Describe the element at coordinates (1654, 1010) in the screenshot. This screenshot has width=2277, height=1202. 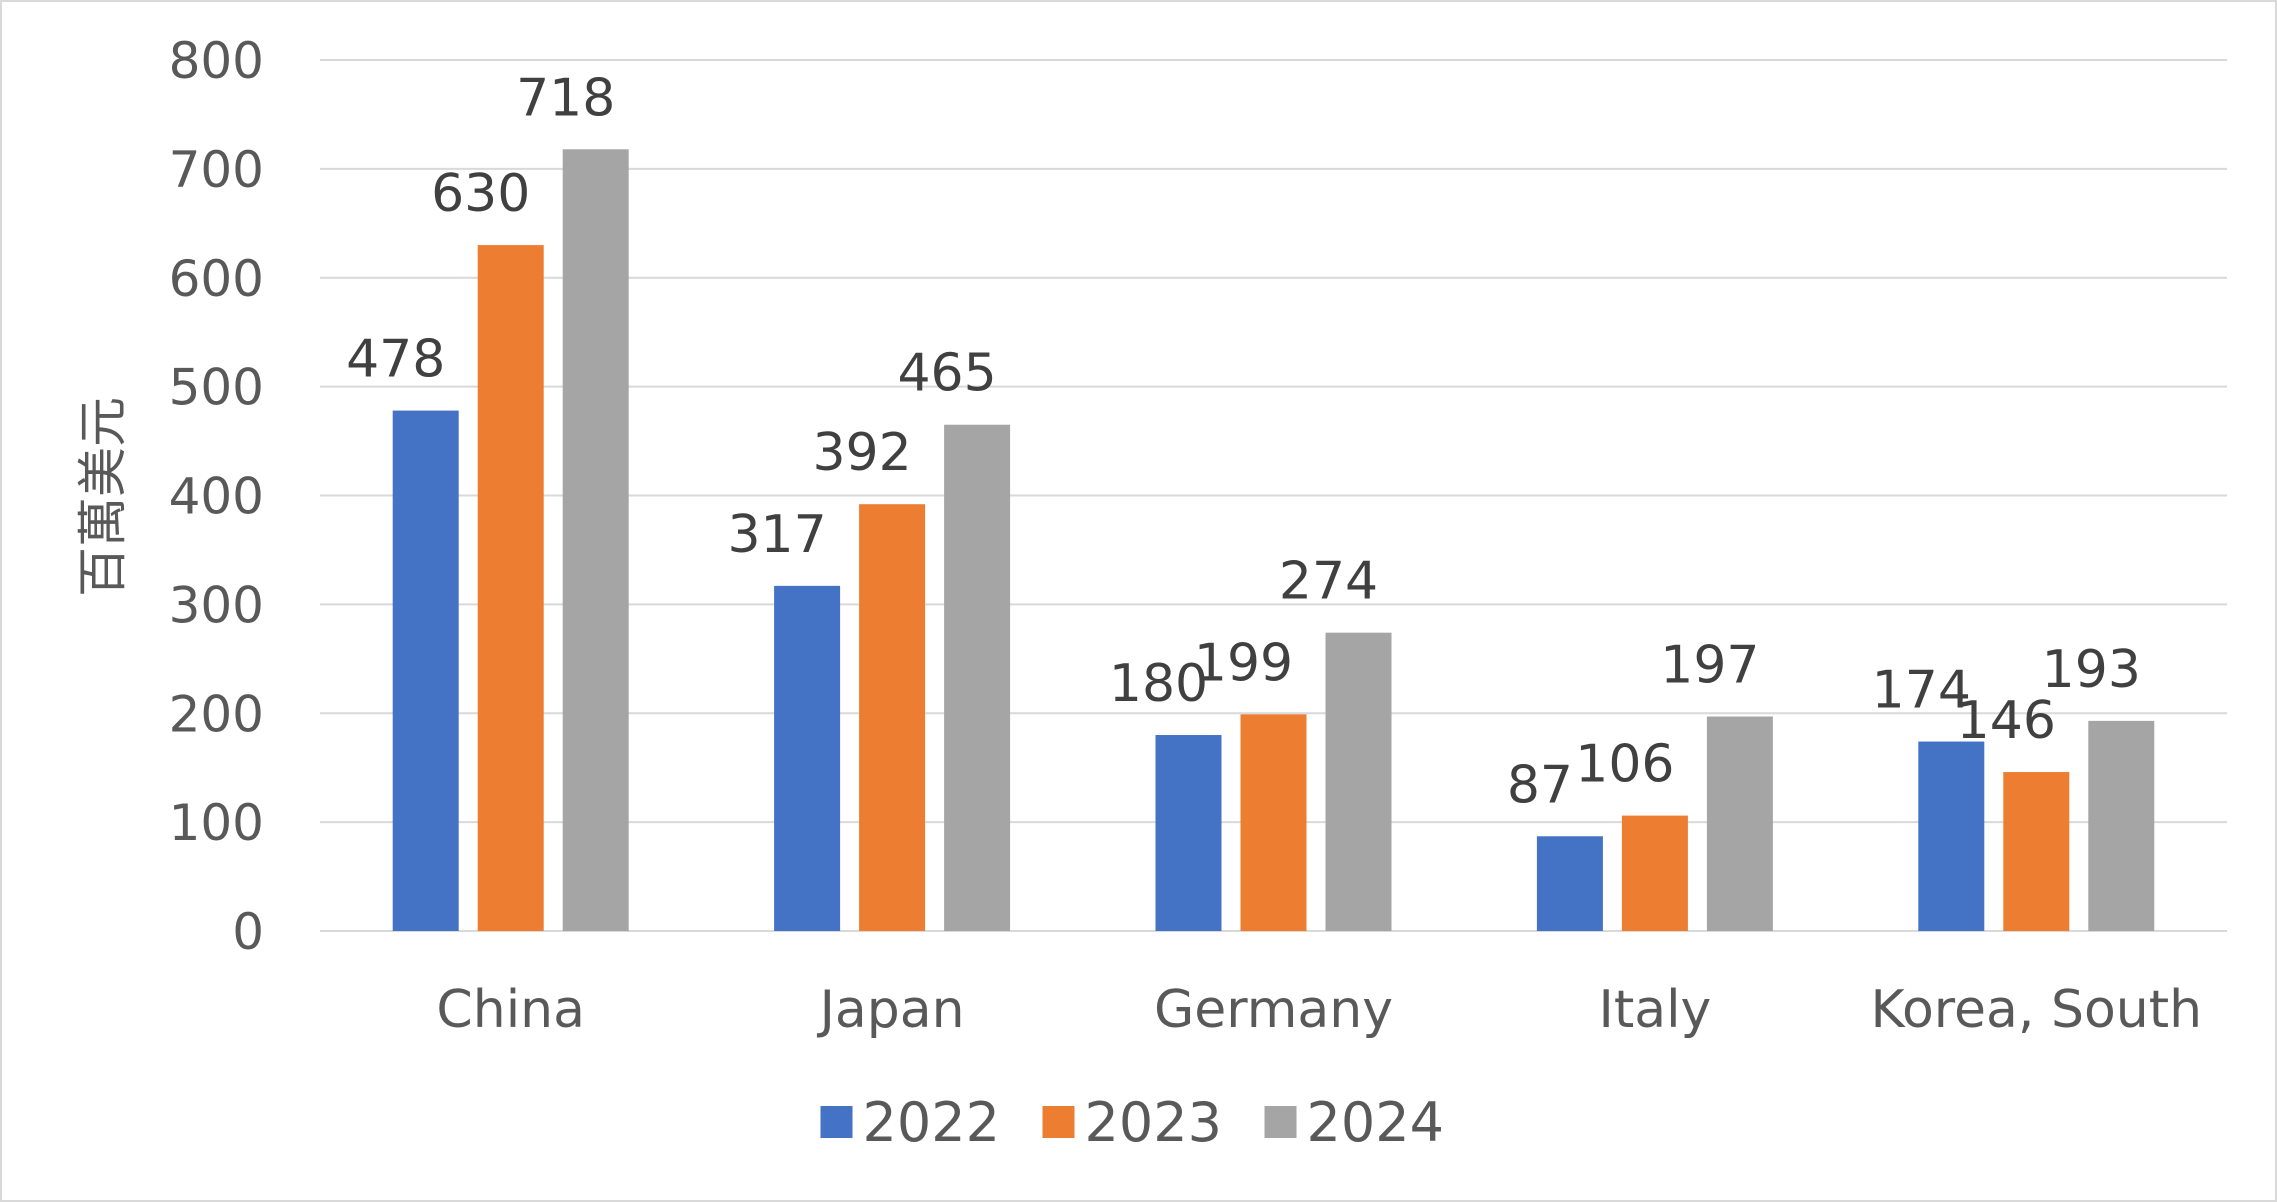
I see `category-label: Italy` at that location.